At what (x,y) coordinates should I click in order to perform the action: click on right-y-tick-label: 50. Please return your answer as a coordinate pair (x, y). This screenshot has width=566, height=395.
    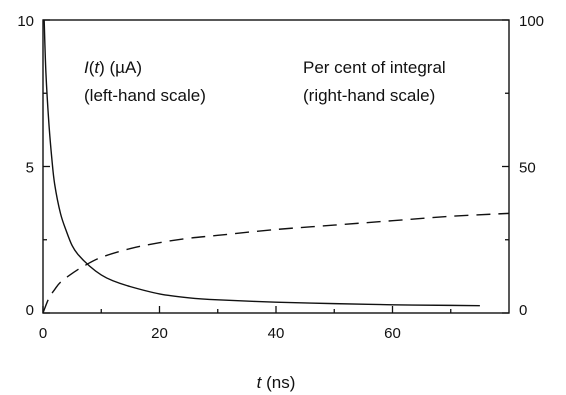
    Looking at the image, I should click on (527, 168).